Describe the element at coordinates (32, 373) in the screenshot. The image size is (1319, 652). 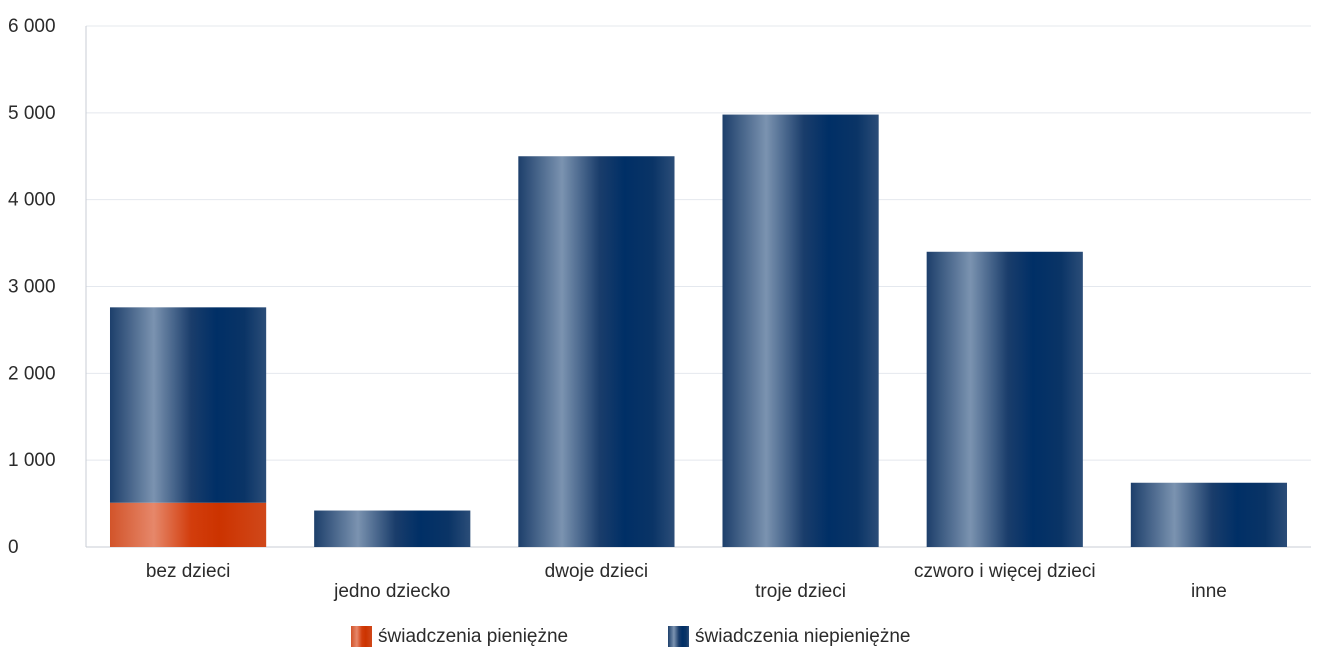
I see `y-tick-label: 2 000` at that location.